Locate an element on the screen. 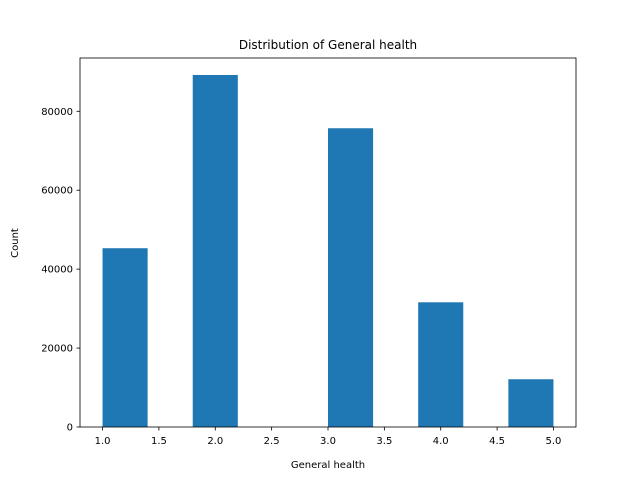  y-tick-label-2: 40000 is located at coordinates (57, 270).